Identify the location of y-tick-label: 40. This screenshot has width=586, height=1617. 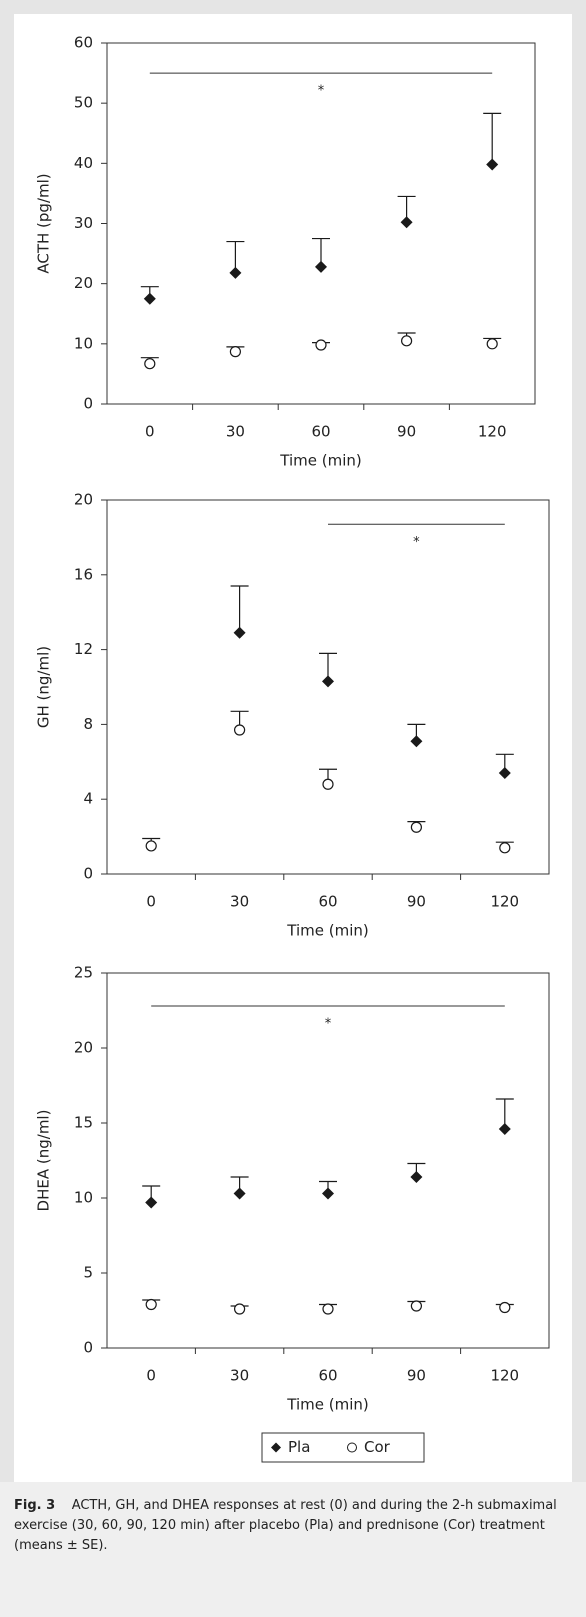
(83, 163).